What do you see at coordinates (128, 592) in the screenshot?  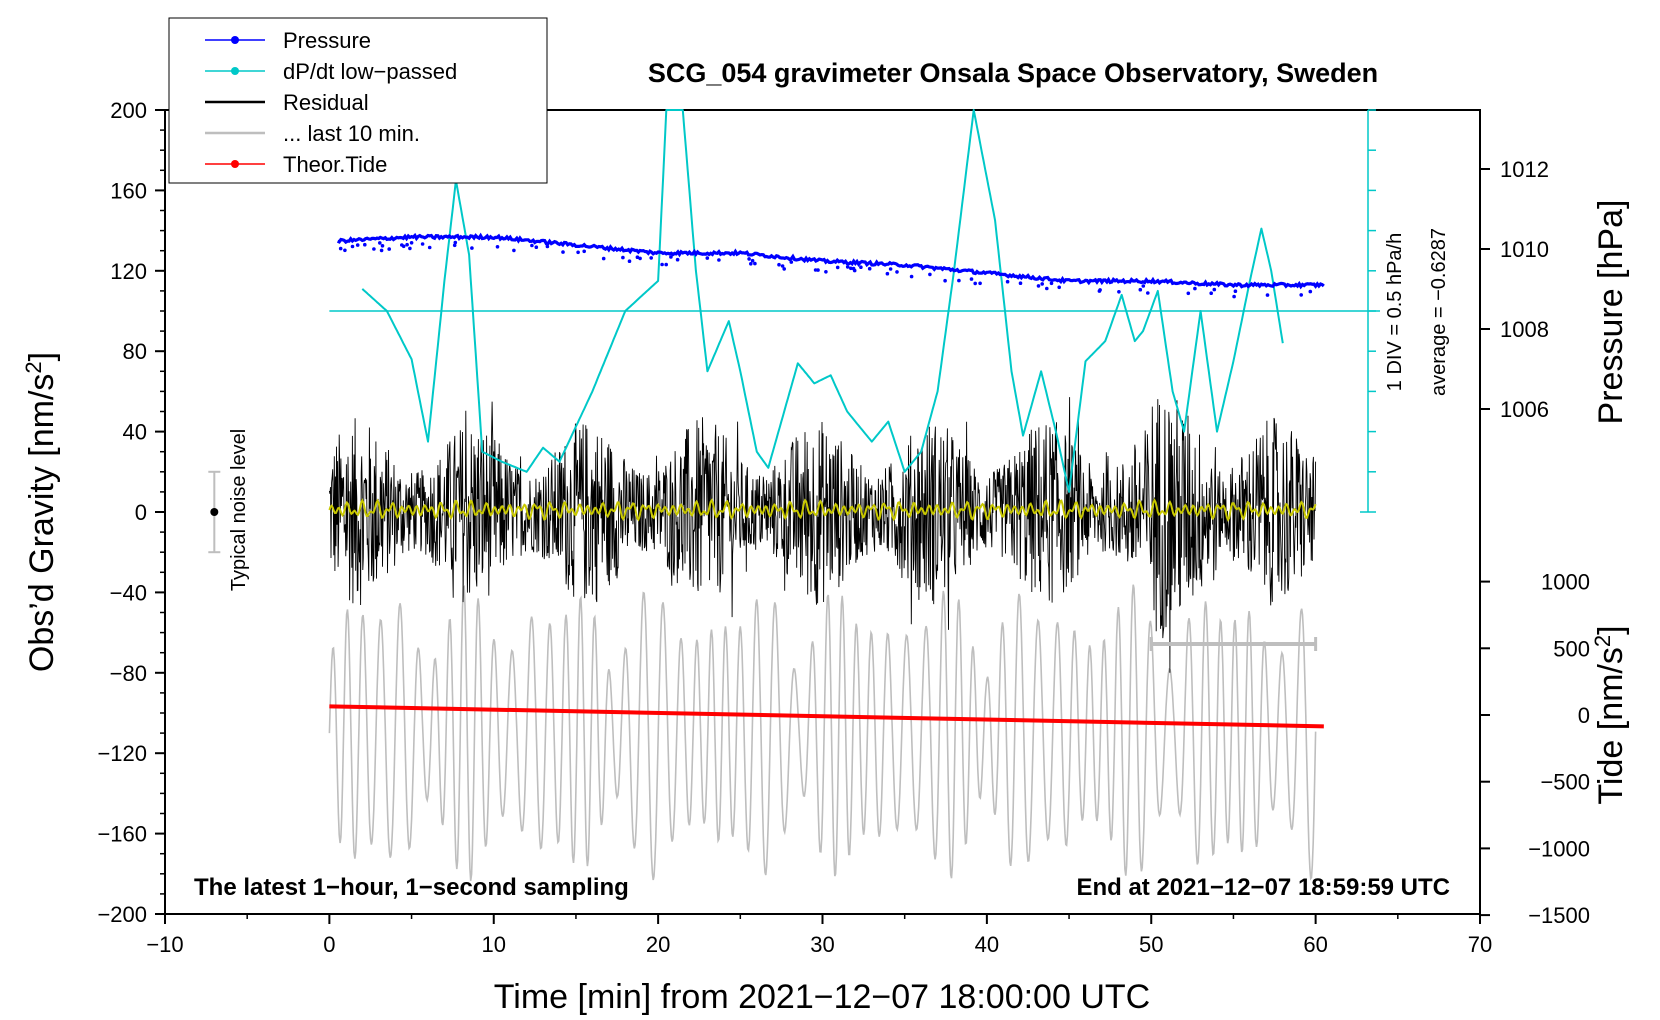 I see `y-tick-label: −40` at bounding box center [128, 592].